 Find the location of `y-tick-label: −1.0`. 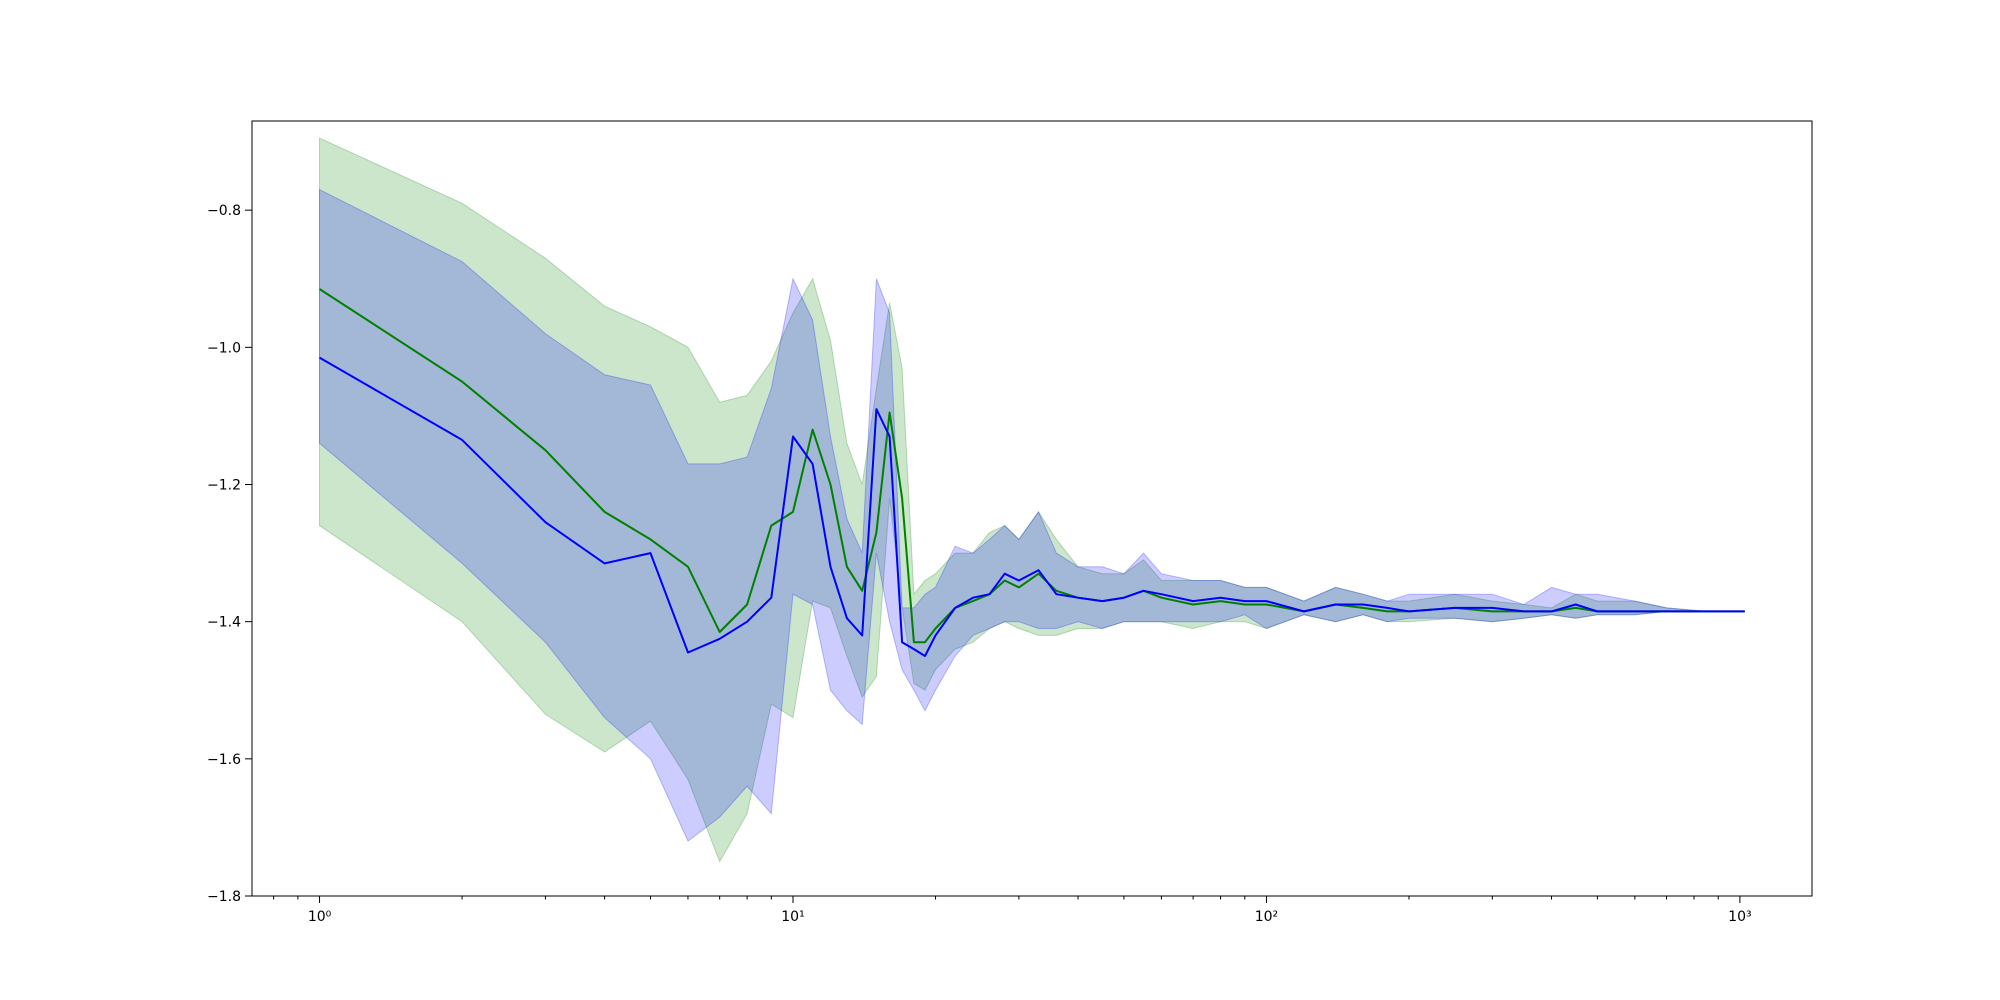

y-tick-label: −1.0 is located at coordinates (224, 348).